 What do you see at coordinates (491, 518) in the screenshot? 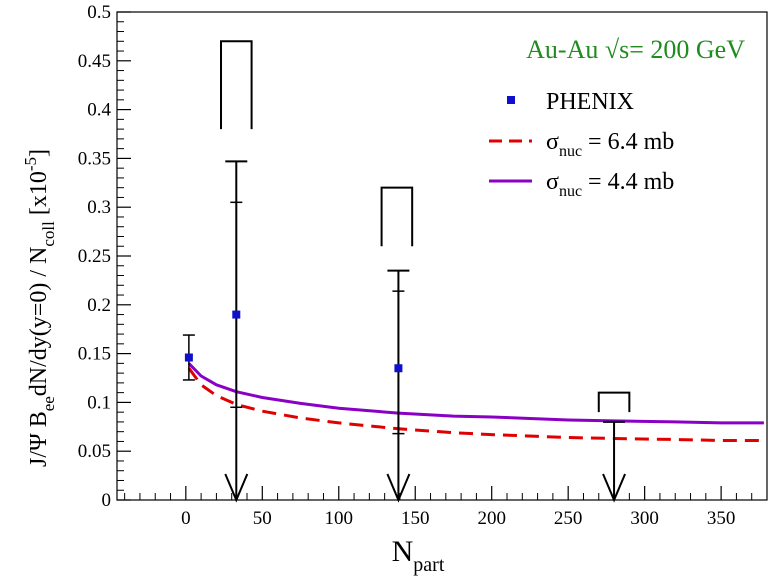
I see `x-tick-label: 200` at bounding box center [491, 518].